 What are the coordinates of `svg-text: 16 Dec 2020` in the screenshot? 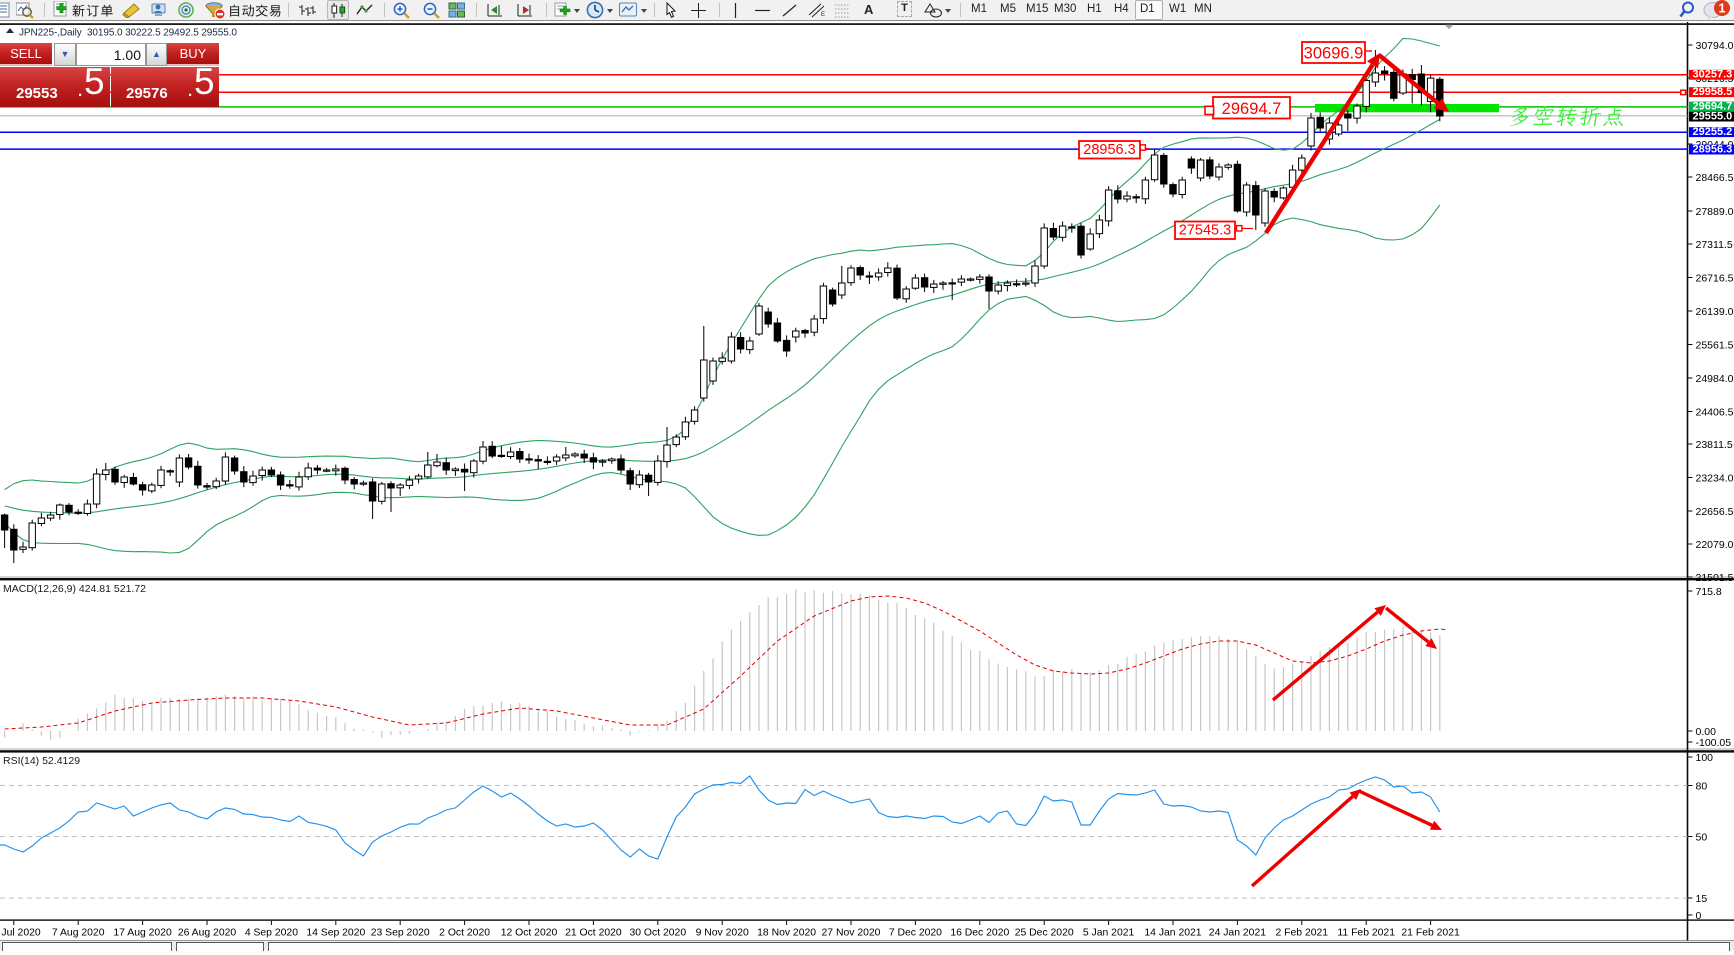 It's located at (979, 933).